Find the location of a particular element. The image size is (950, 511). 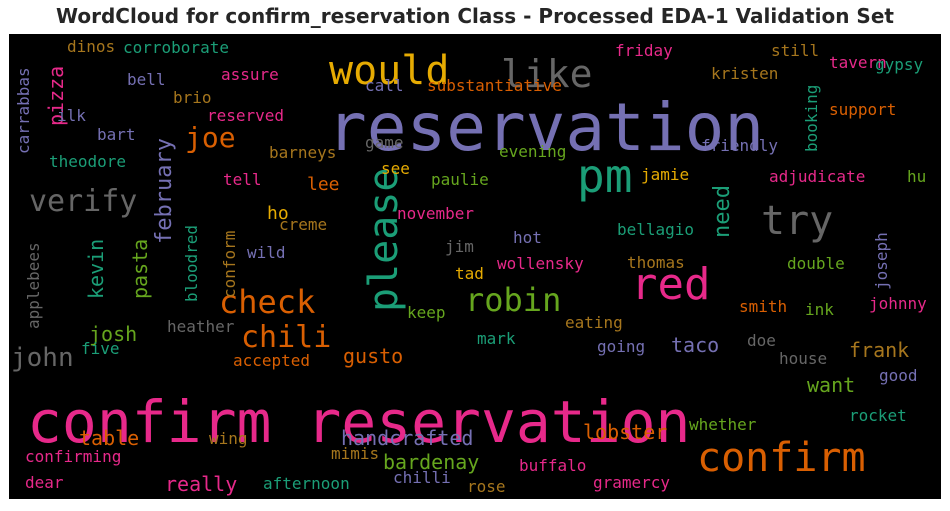

word-november: november is located at coordinates (435, 213).